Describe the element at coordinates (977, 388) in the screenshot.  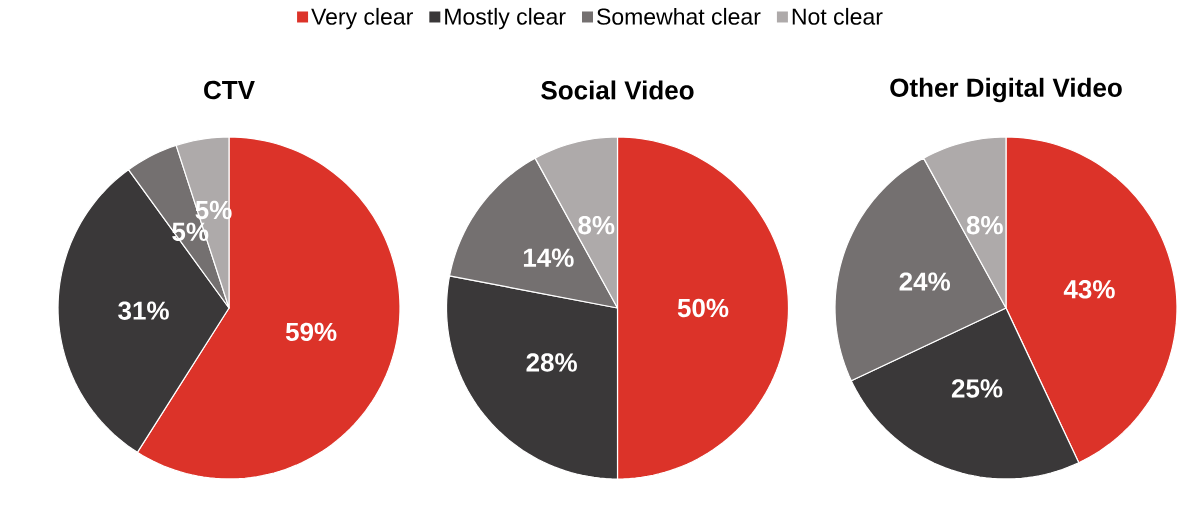
I see `data-label: 25%` at that location.